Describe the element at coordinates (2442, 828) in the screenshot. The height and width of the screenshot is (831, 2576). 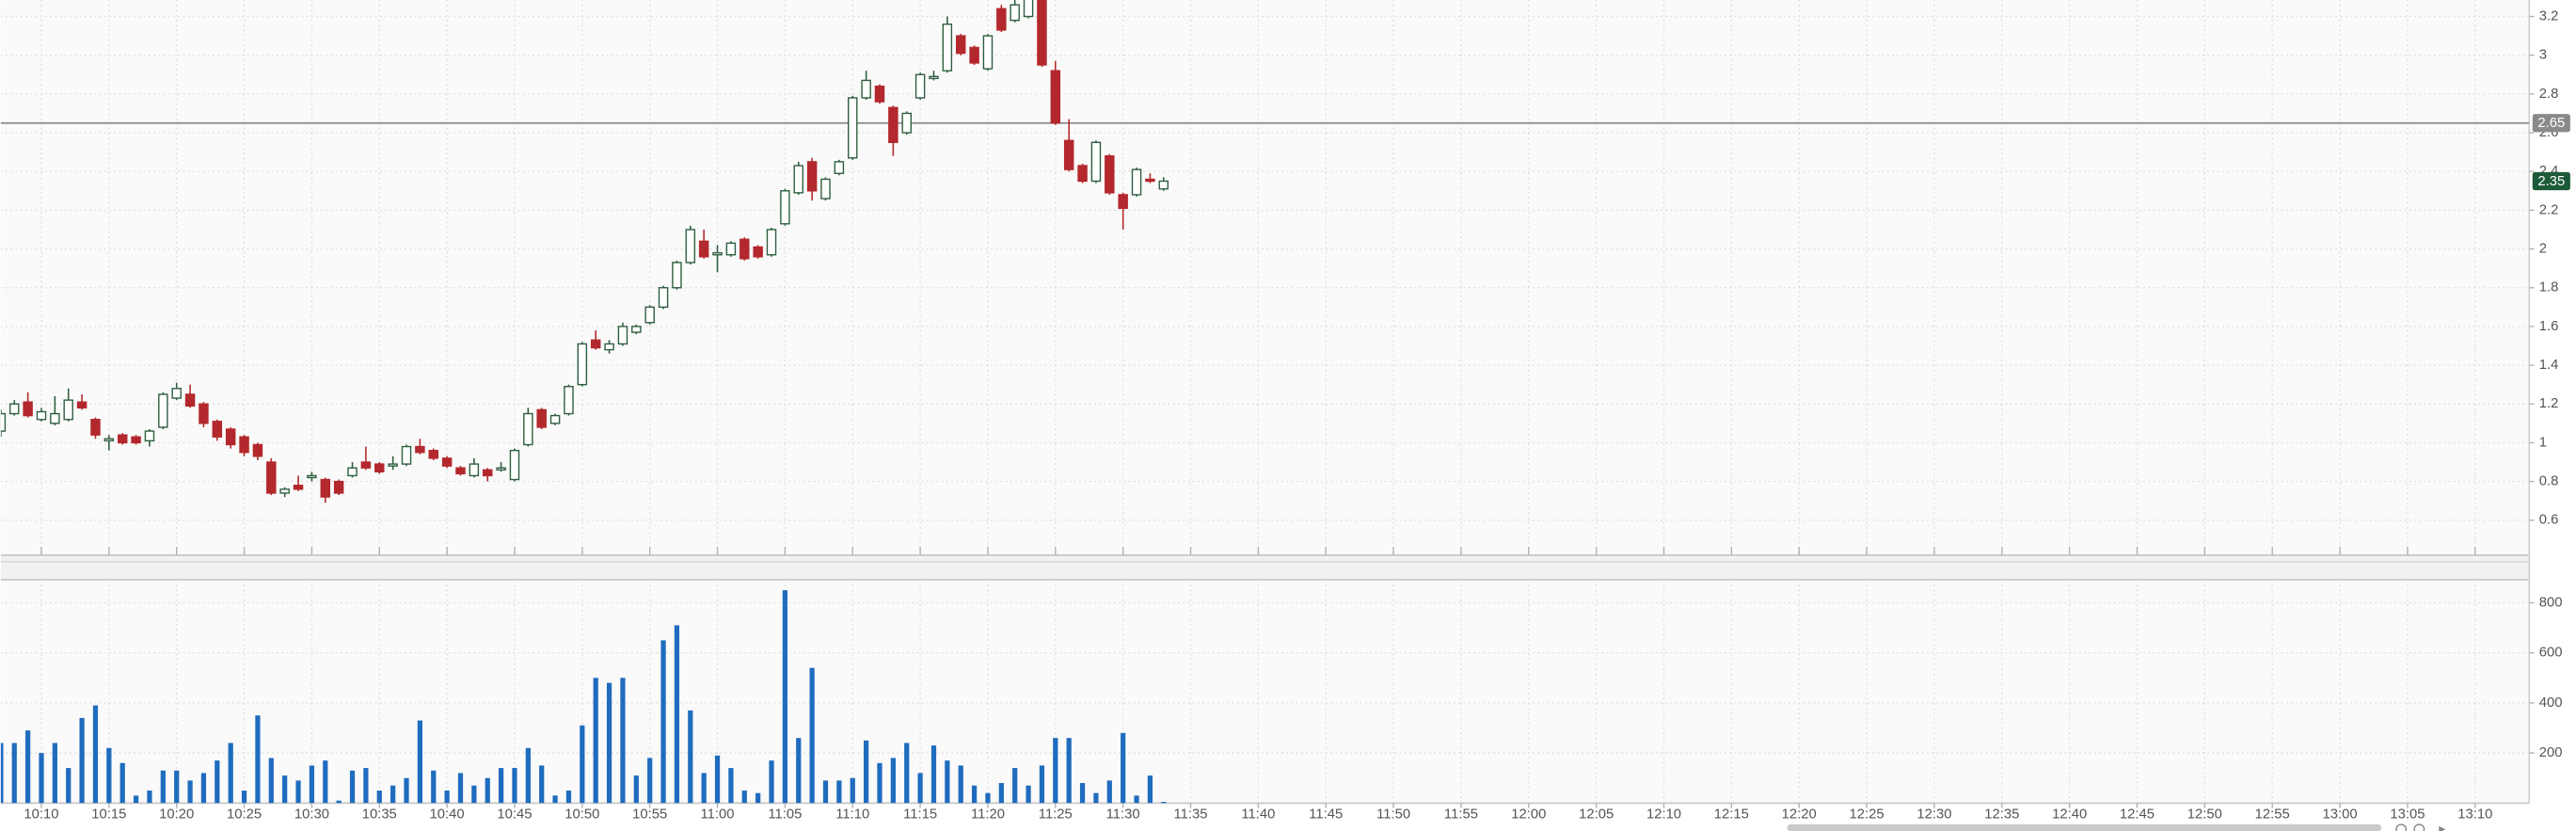
I see `scroll-right-button` at that location.